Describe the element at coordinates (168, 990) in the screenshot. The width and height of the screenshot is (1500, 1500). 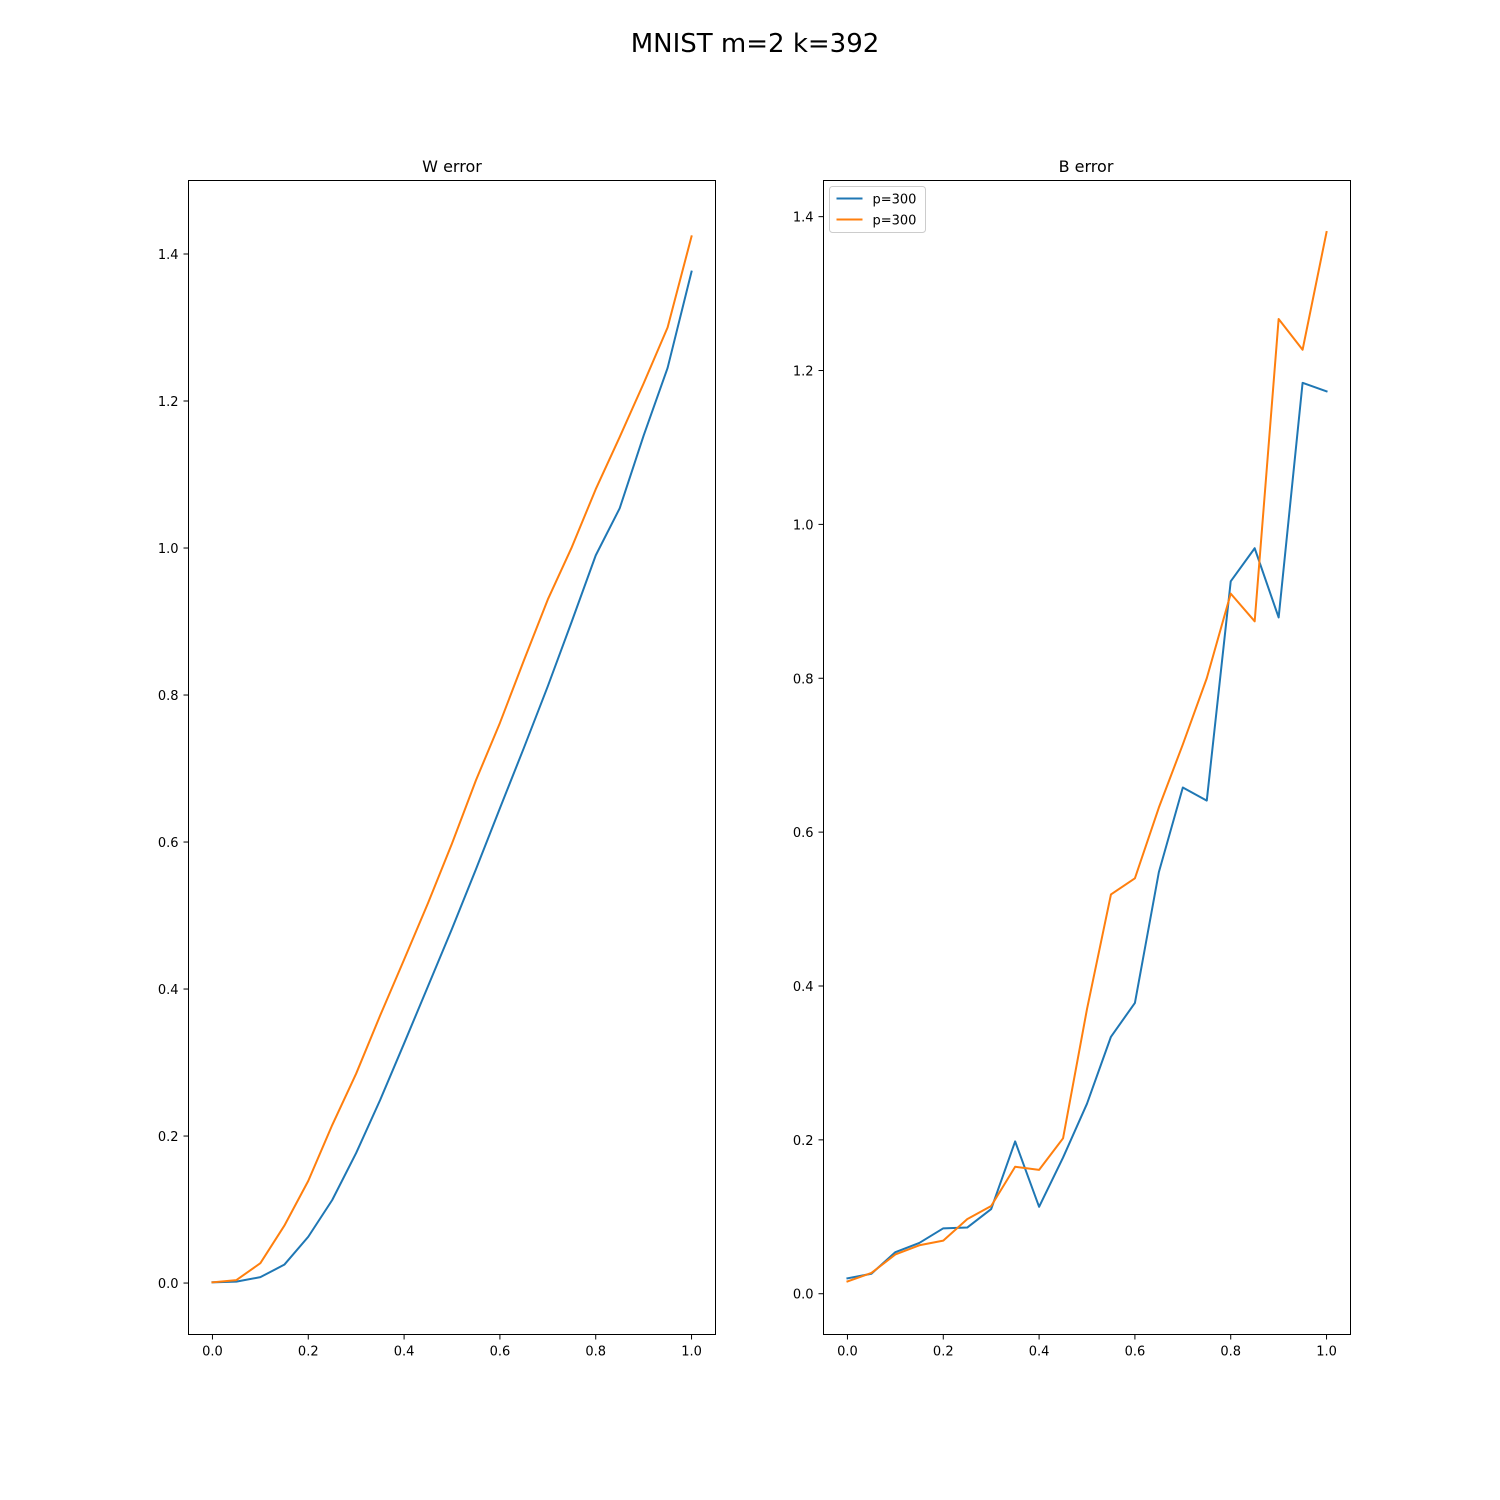
I see `w-error-y-tick-label: 0.4` at that location.